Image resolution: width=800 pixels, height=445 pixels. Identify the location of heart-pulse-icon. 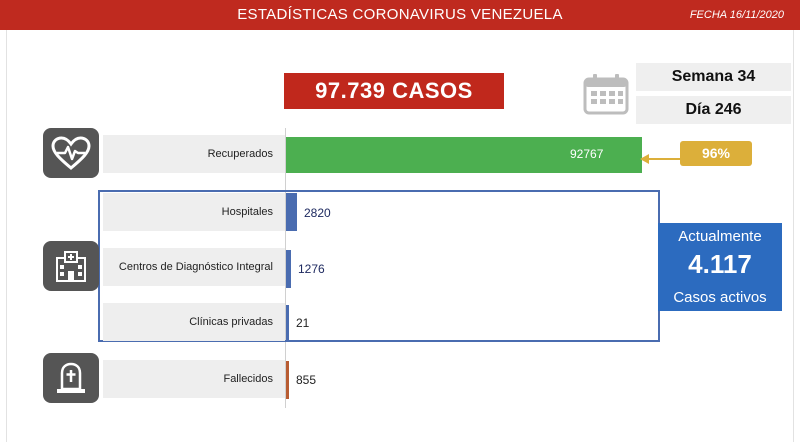
(71, 153).